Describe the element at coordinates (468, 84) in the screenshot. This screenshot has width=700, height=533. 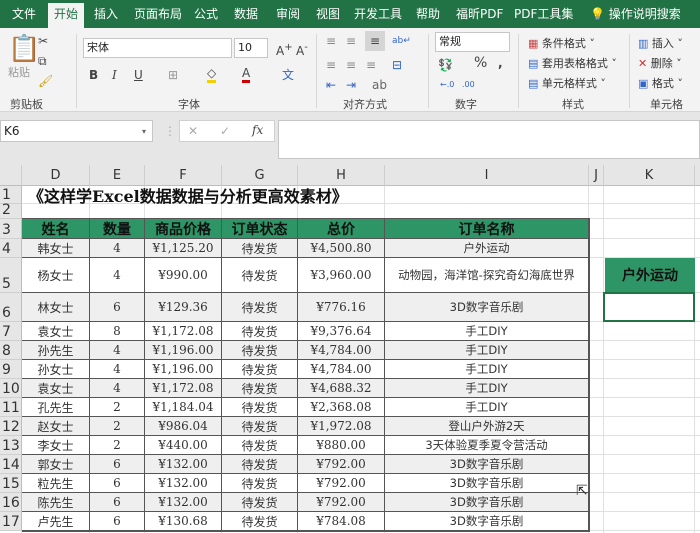
I see `decrease-decimal-icon: .00` at that location.